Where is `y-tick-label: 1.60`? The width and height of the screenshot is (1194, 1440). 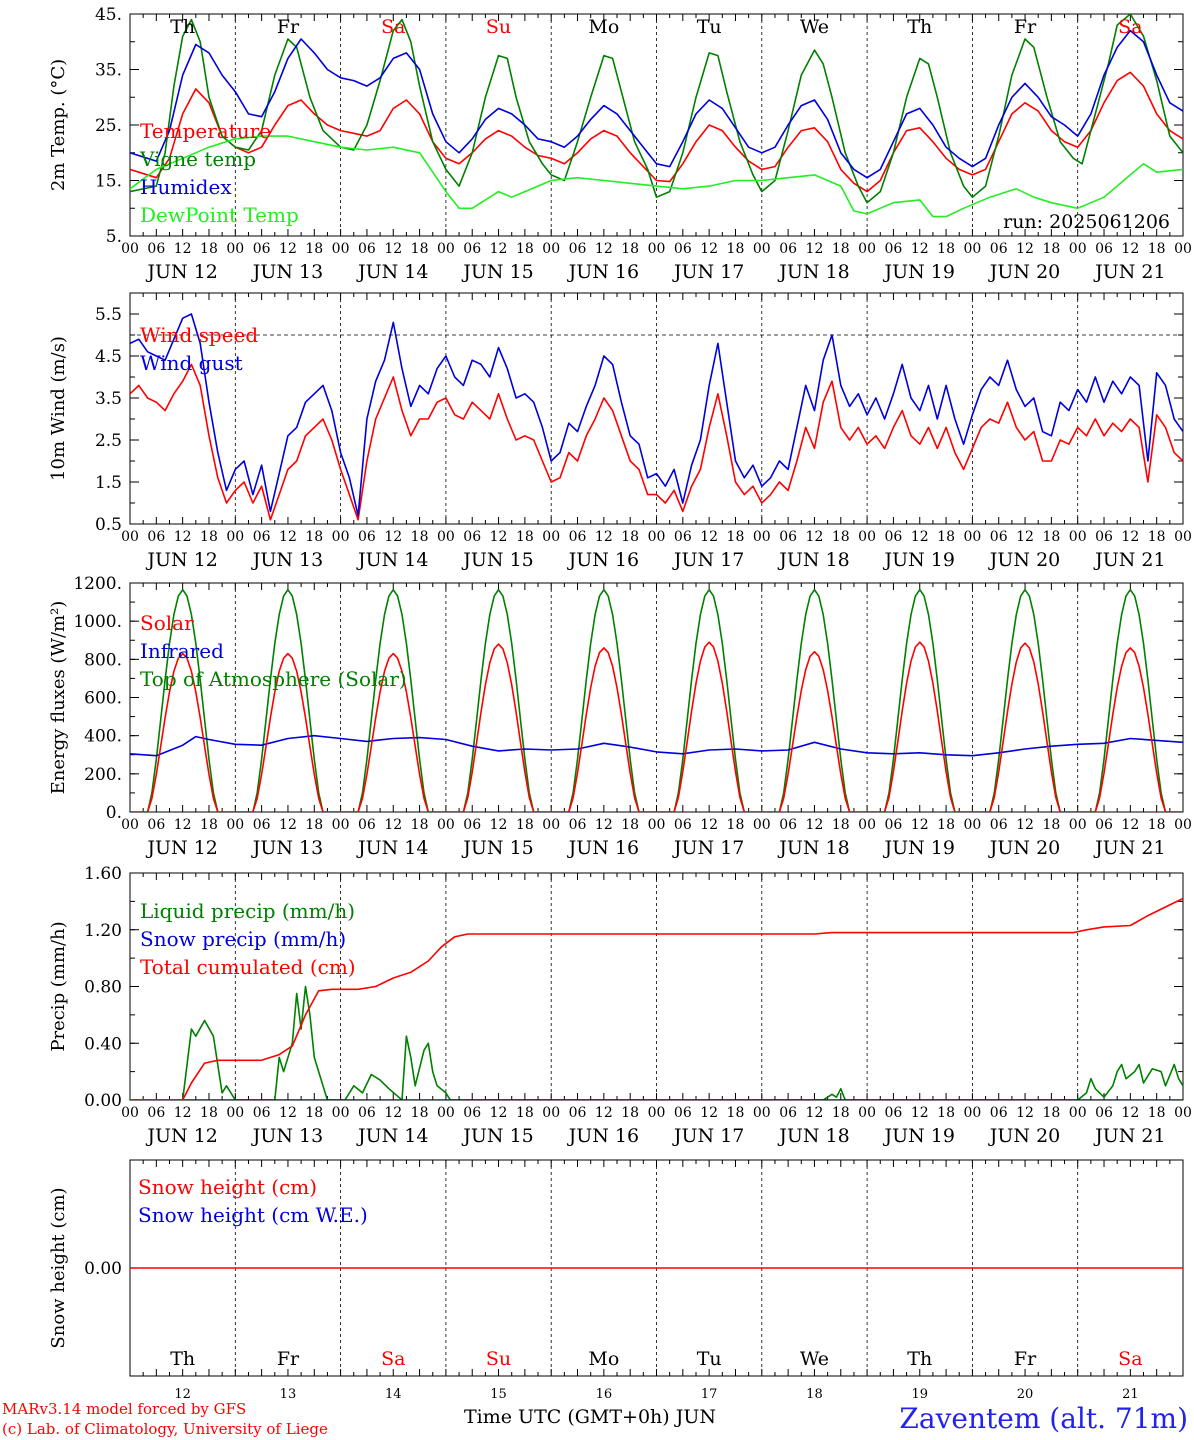 y-tick-label: 1.60 is located at coordinates (103, 874).